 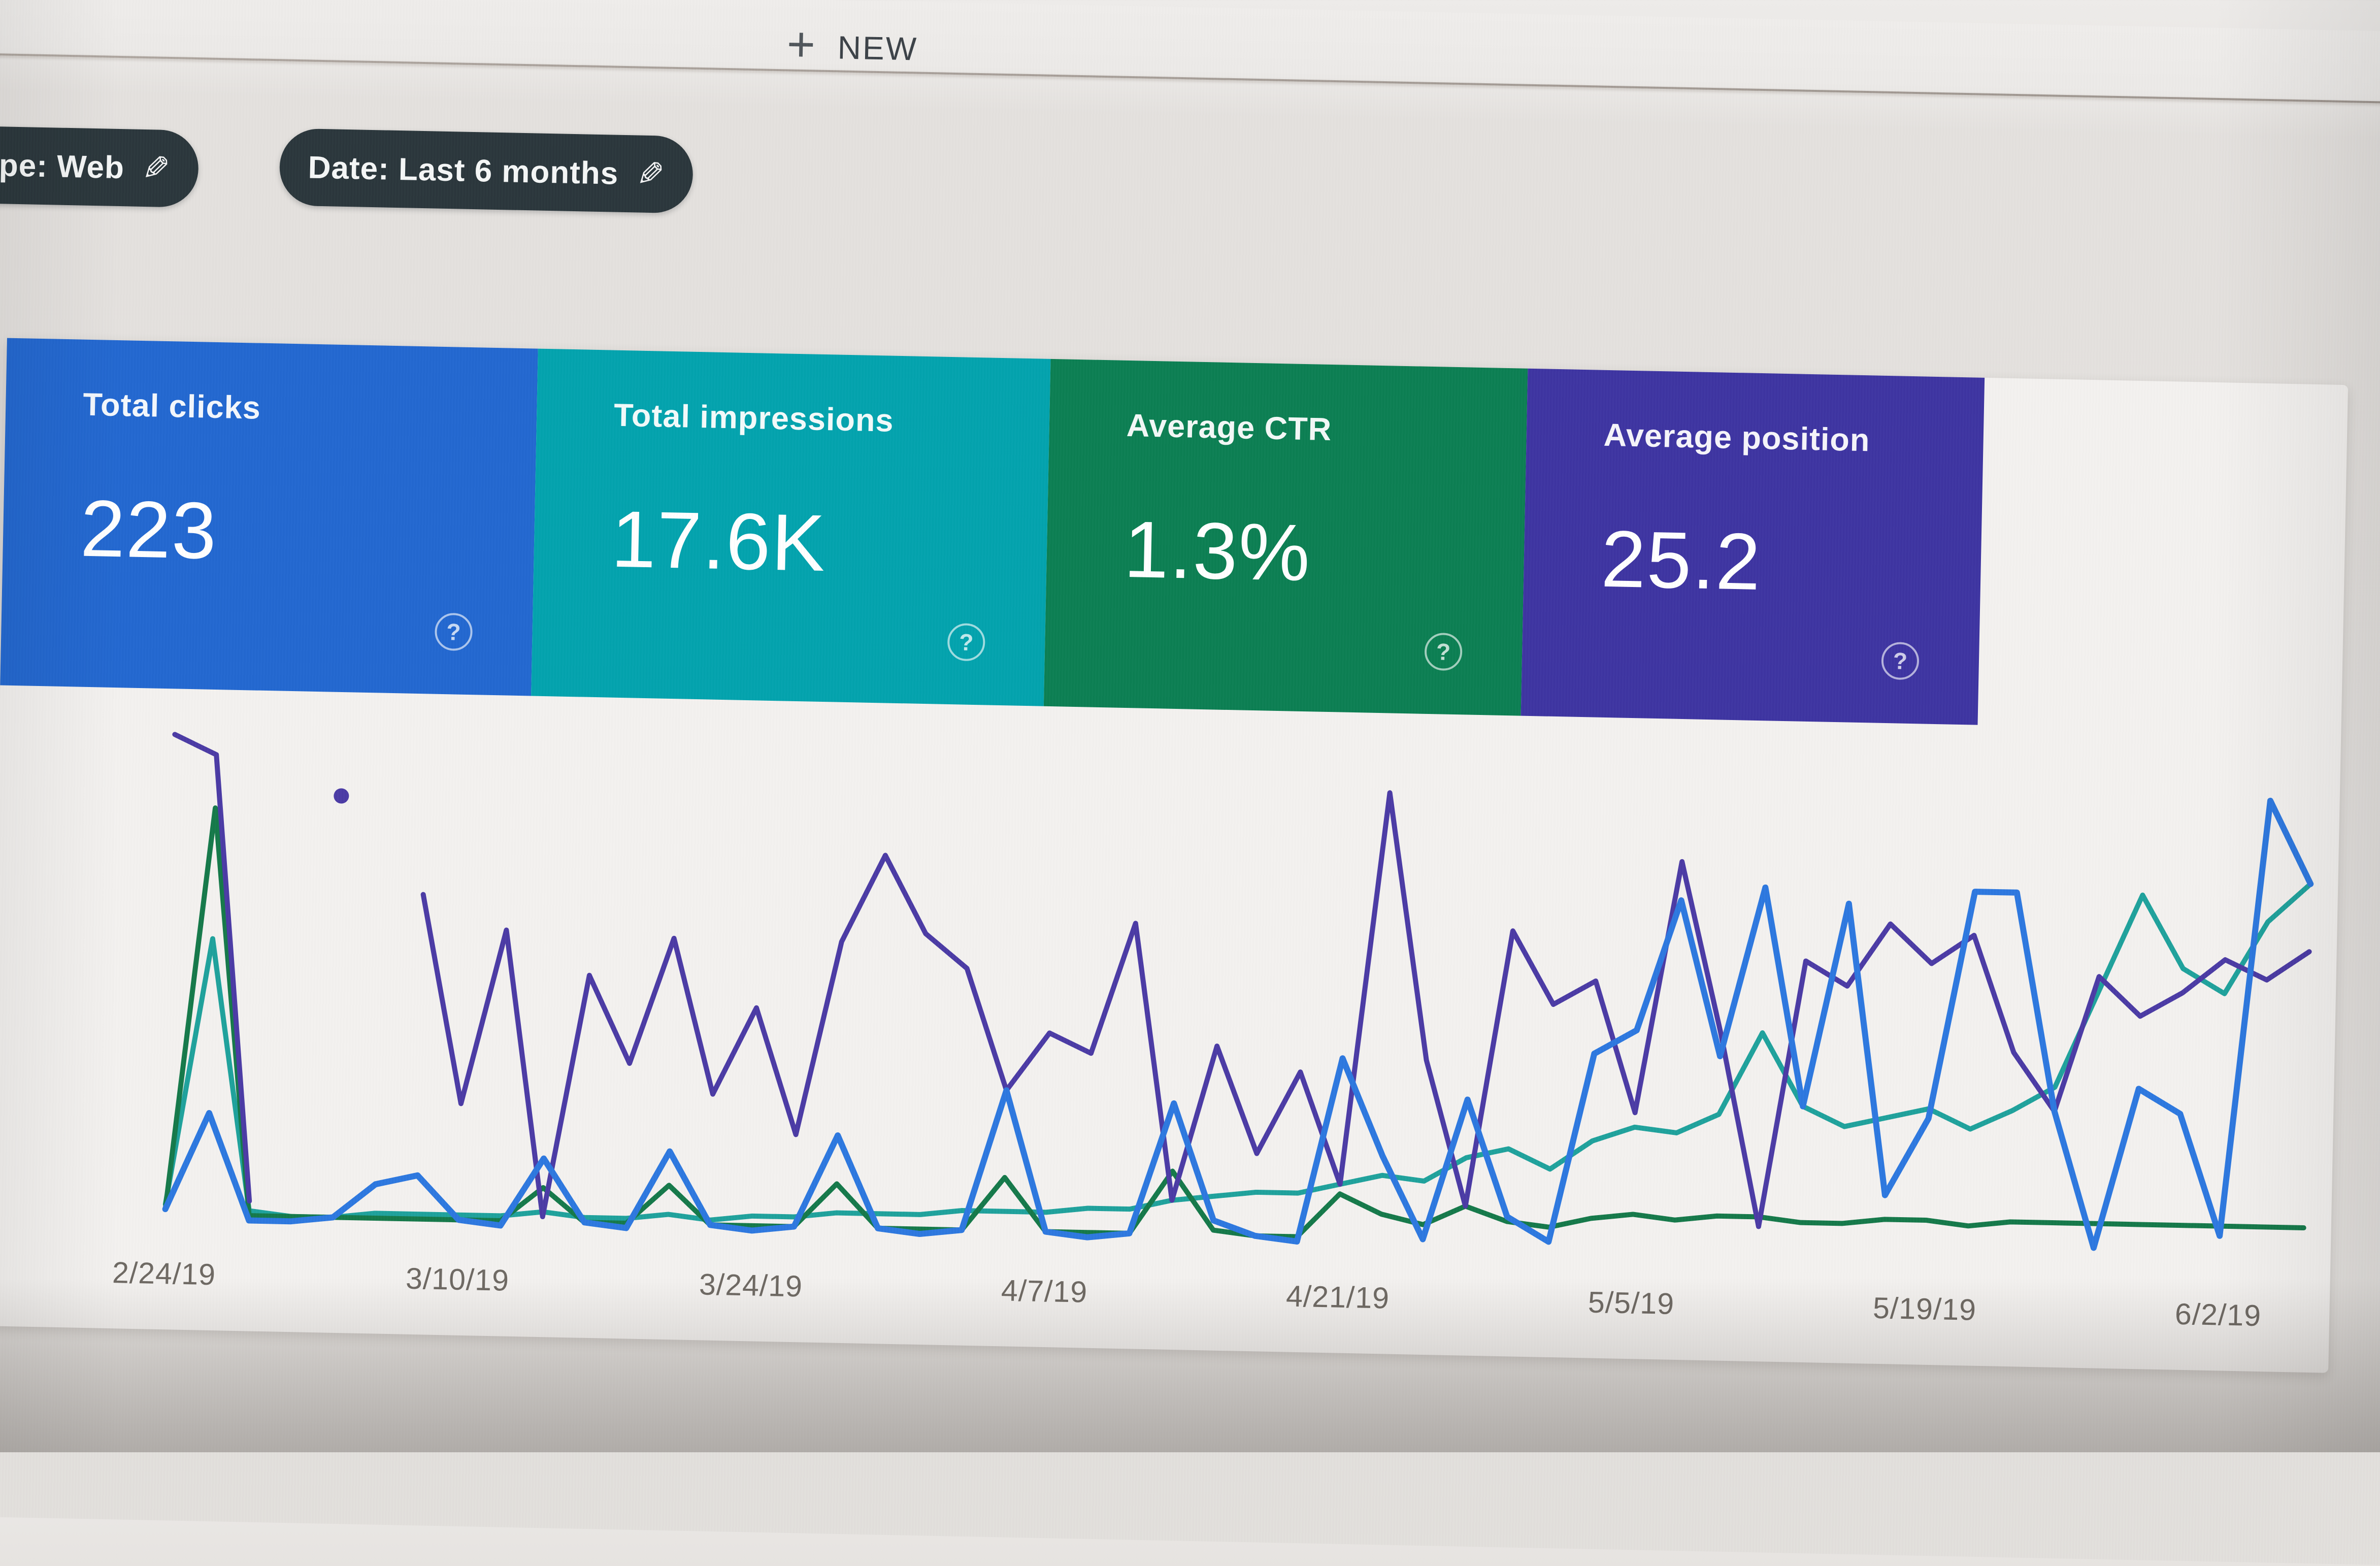 I want to click on summary-card-average-position: Average position 25.2?, so click(x=1752, y=546).